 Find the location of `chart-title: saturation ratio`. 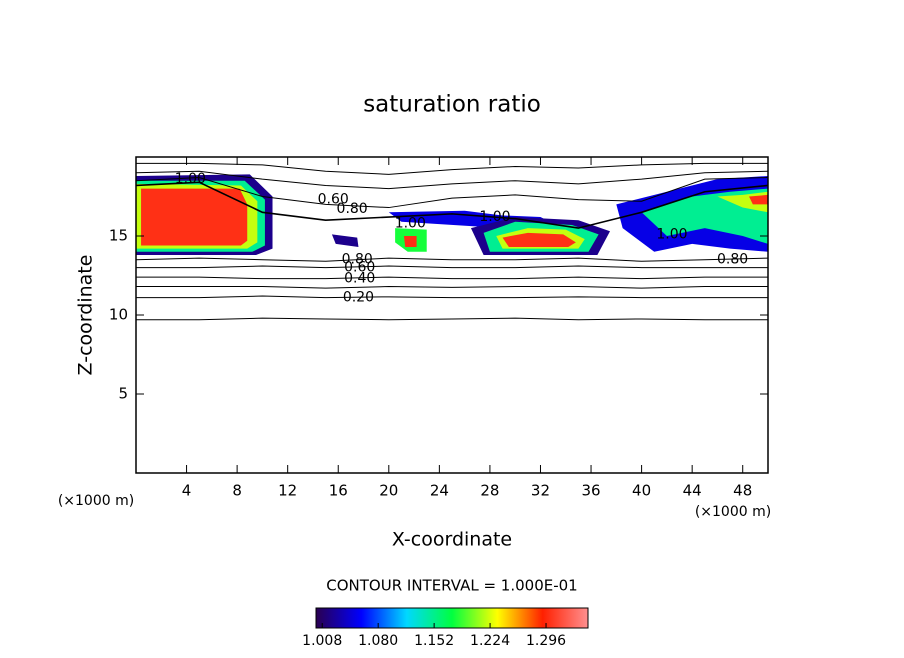

chart-title: saturation ratio is located at coordinates (452, 105).